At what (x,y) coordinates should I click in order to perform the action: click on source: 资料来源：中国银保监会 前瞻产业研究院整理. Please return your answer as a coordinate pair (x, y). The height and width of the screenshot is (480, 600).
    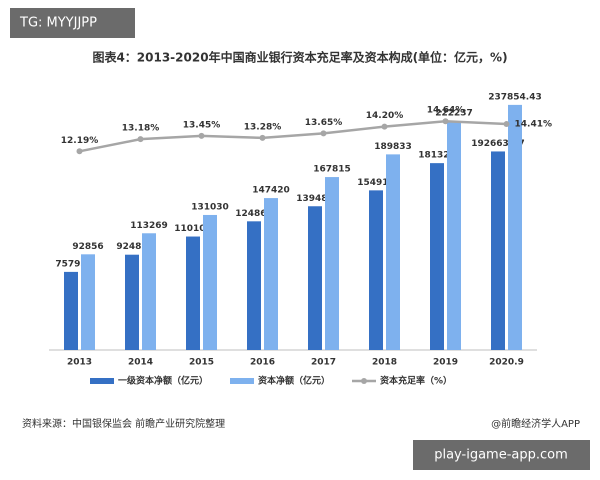
    Looking at the image, I should click on (123, 423).